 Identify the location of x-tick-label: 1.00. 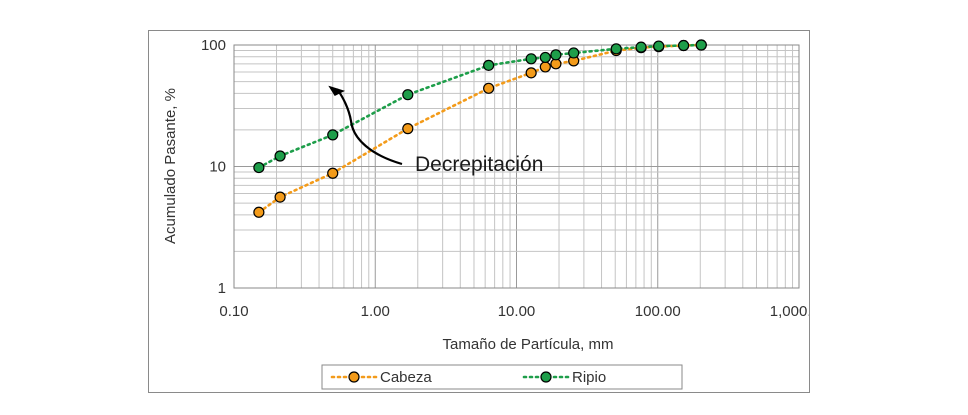
(375, 311).